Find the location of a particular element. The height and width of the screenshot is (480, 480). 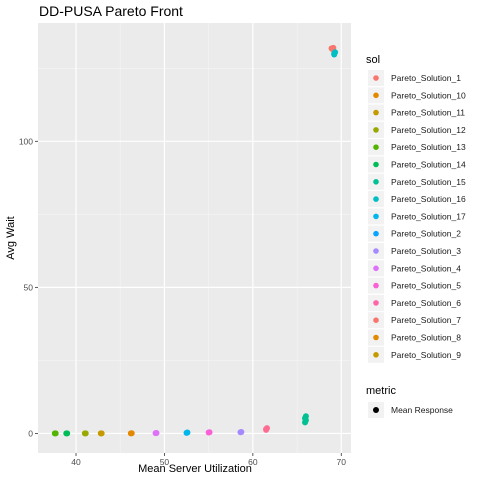

x-tick-label: 60 is located at coordinates (253, 462).